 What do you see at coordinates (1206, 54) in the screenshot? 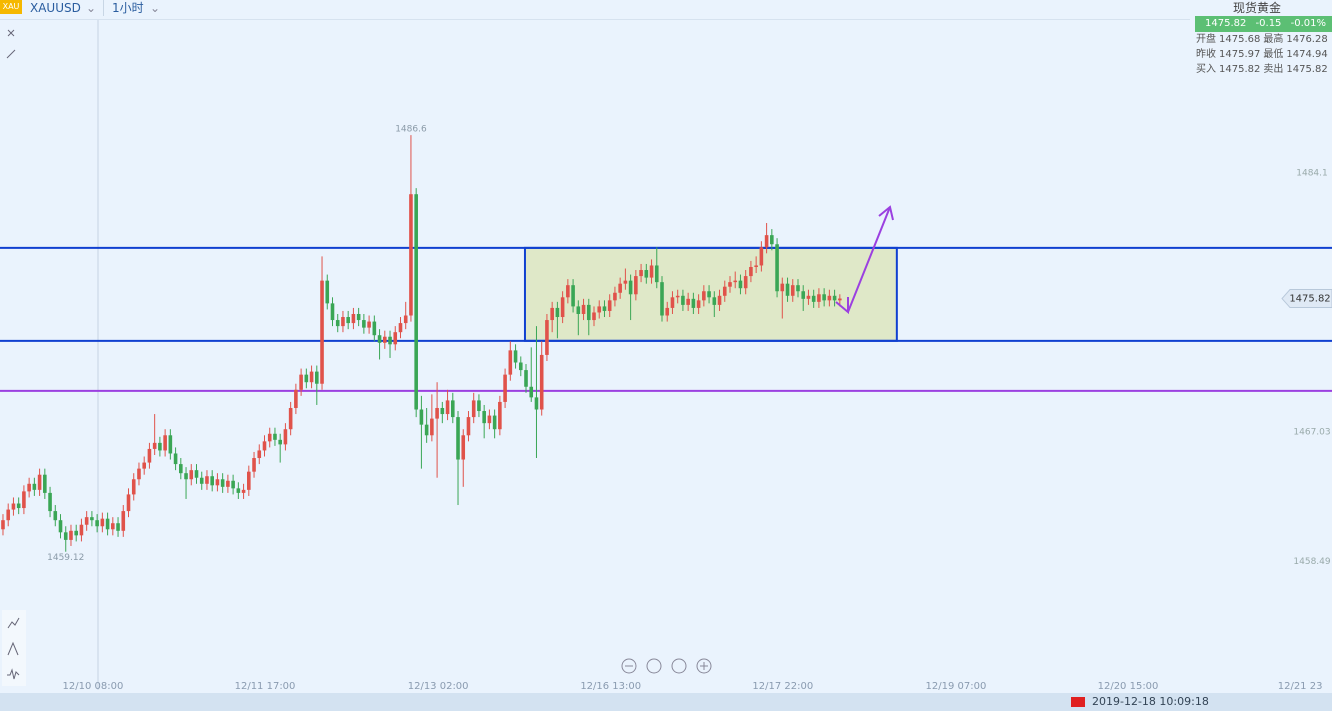
I see `quote-label: 昨收` at bounding box center [1206, 54].